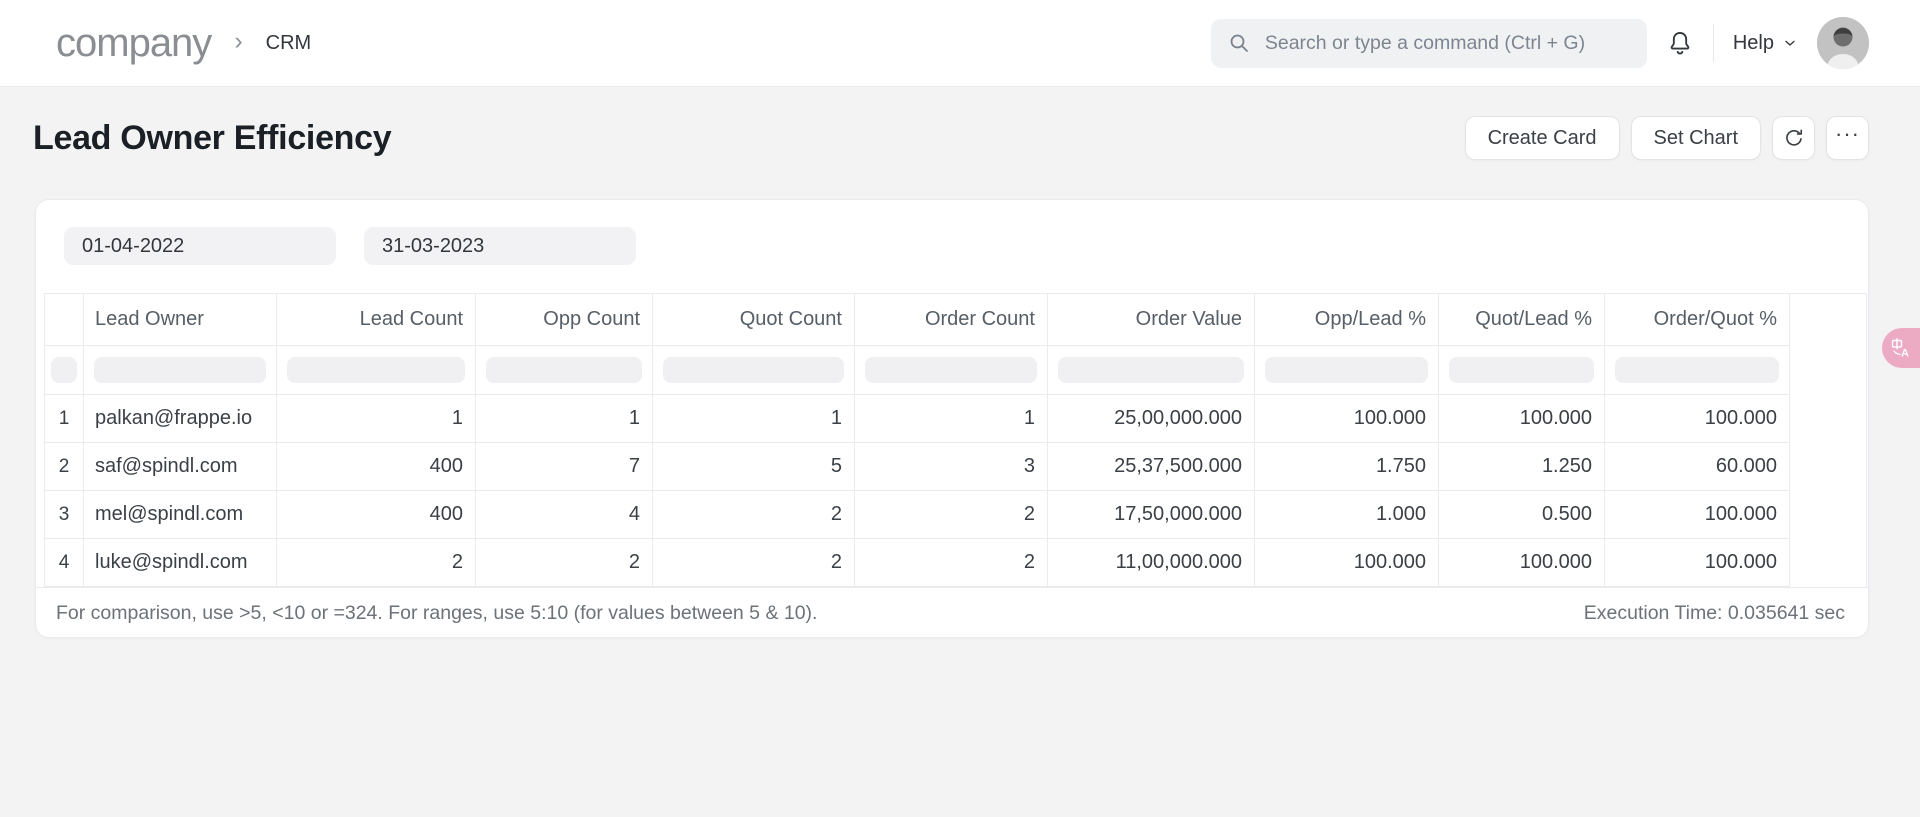  I want to click on lead-owner-cell: luke@spindl.com, so click(180, 563).